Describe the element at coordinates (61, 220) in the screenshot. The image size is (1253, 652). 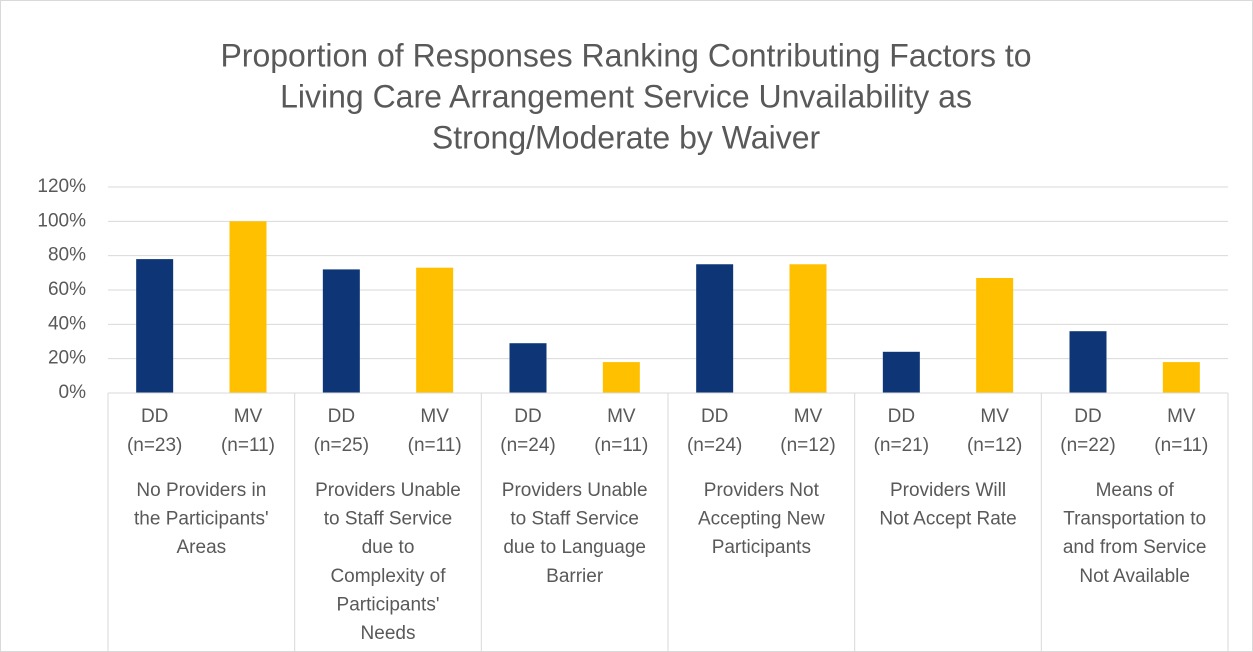
I see `y-tick-label: 100%` at that location.